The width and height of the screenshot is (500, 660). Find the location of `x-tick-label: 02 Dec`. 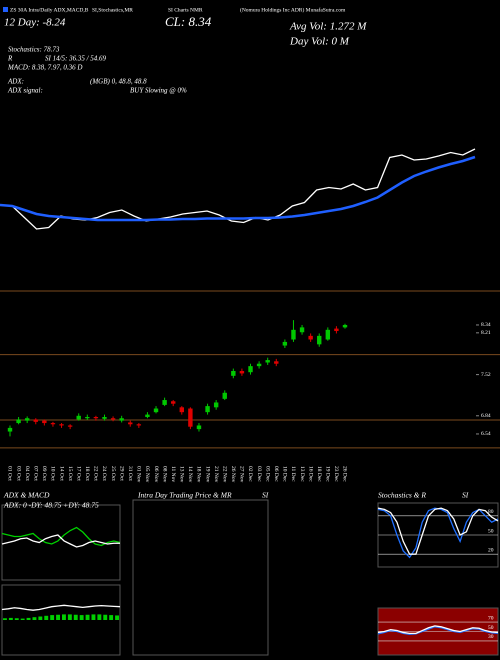

x-tick-label: 02 Dec is located at coordinates (250, 474).